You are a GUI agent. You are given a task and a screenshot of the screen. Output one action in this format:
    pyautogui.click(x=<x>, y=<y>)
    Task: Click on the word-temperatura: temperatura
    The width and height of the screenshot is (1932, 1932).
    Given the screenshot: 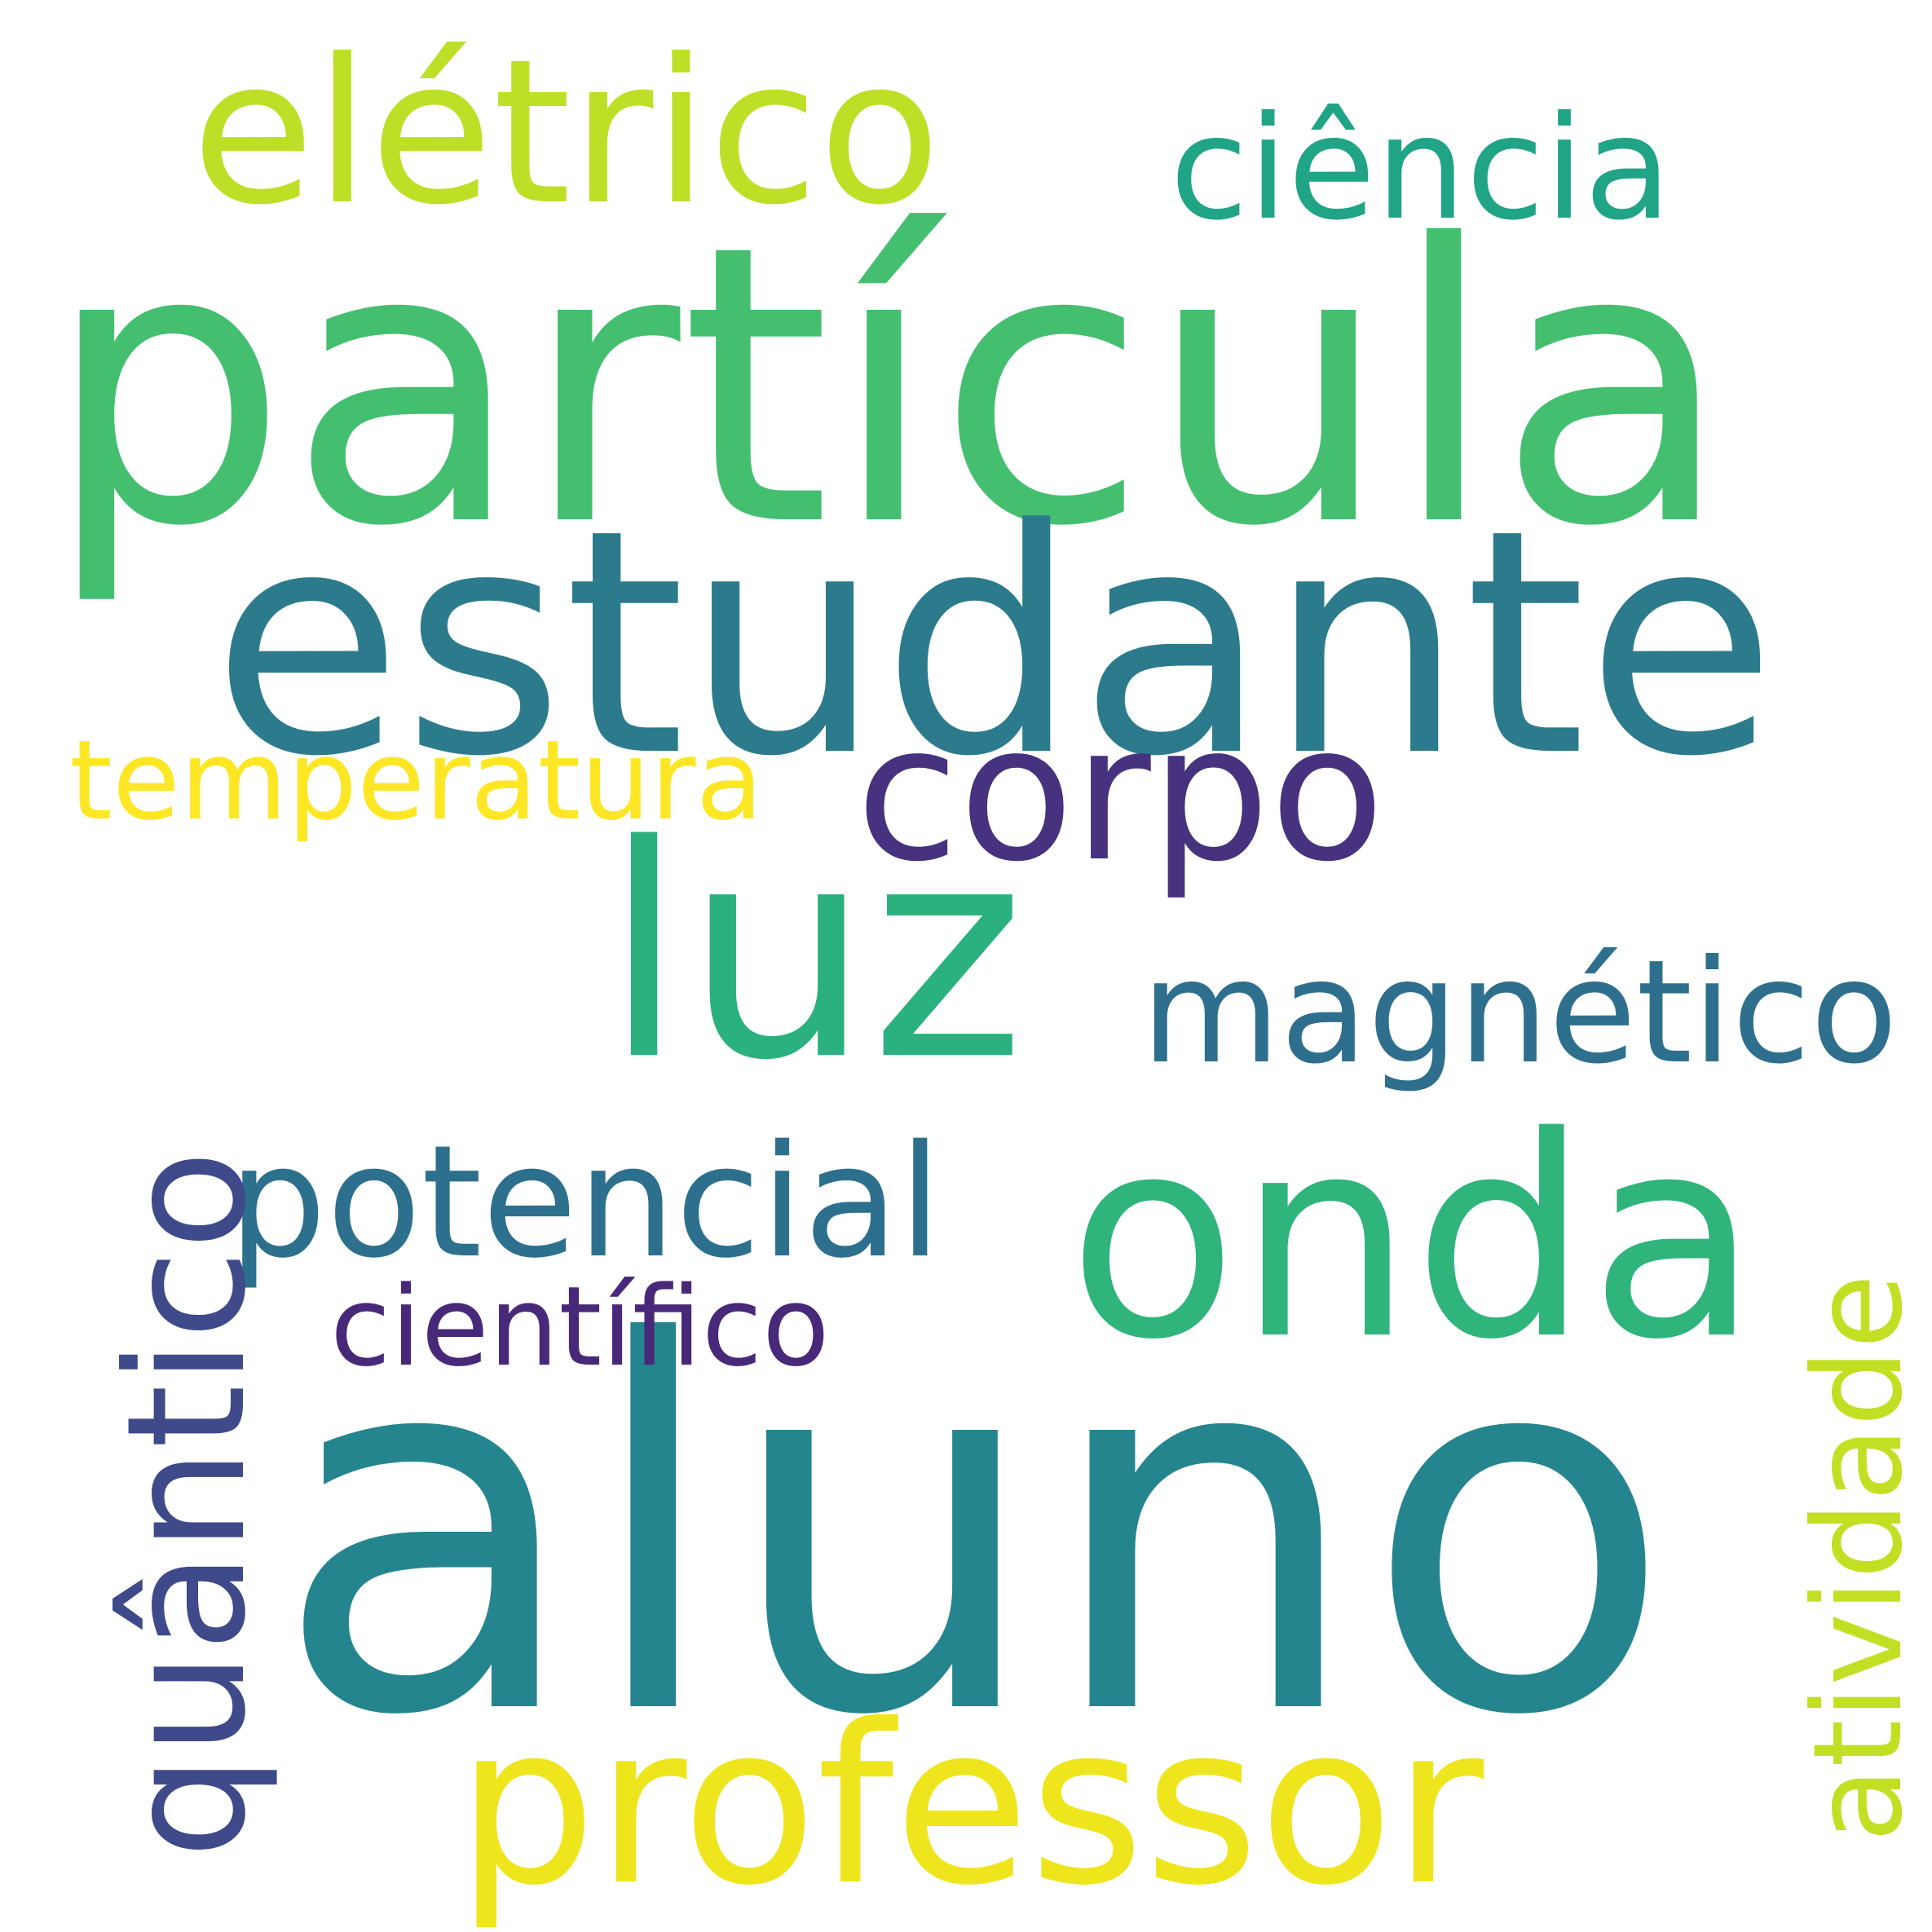 What is the action you would take?
    pyautogui.click(x=416, y=781)
    